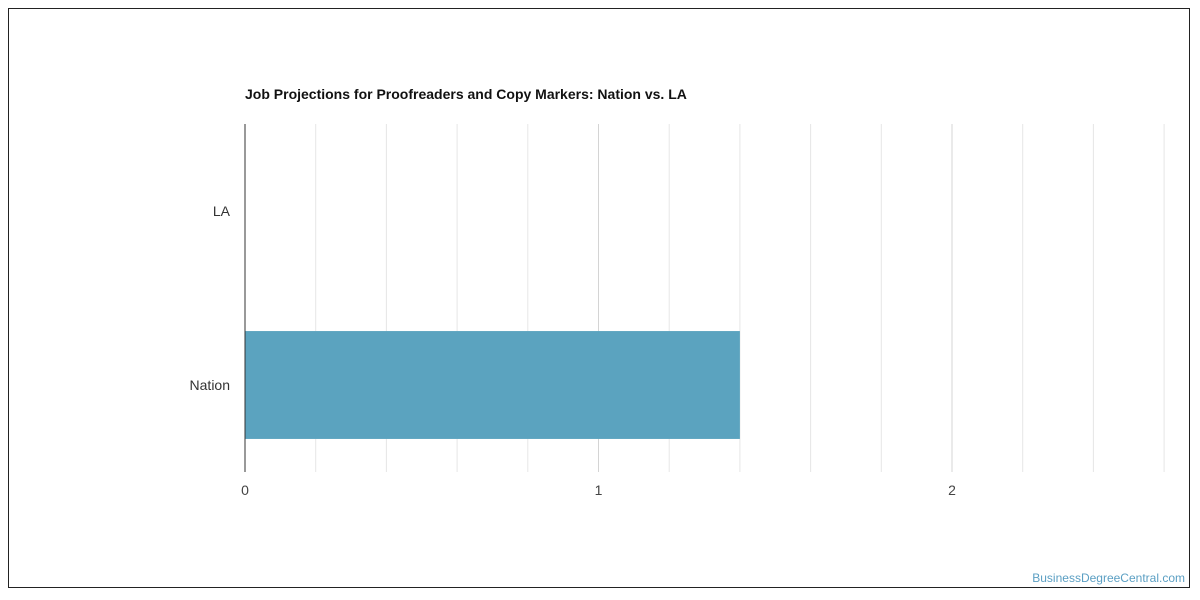  What do you see at coordinates (599, 490) in the screenshot?
I see `x-tick-label: 1` at bounding box center [599, 490].